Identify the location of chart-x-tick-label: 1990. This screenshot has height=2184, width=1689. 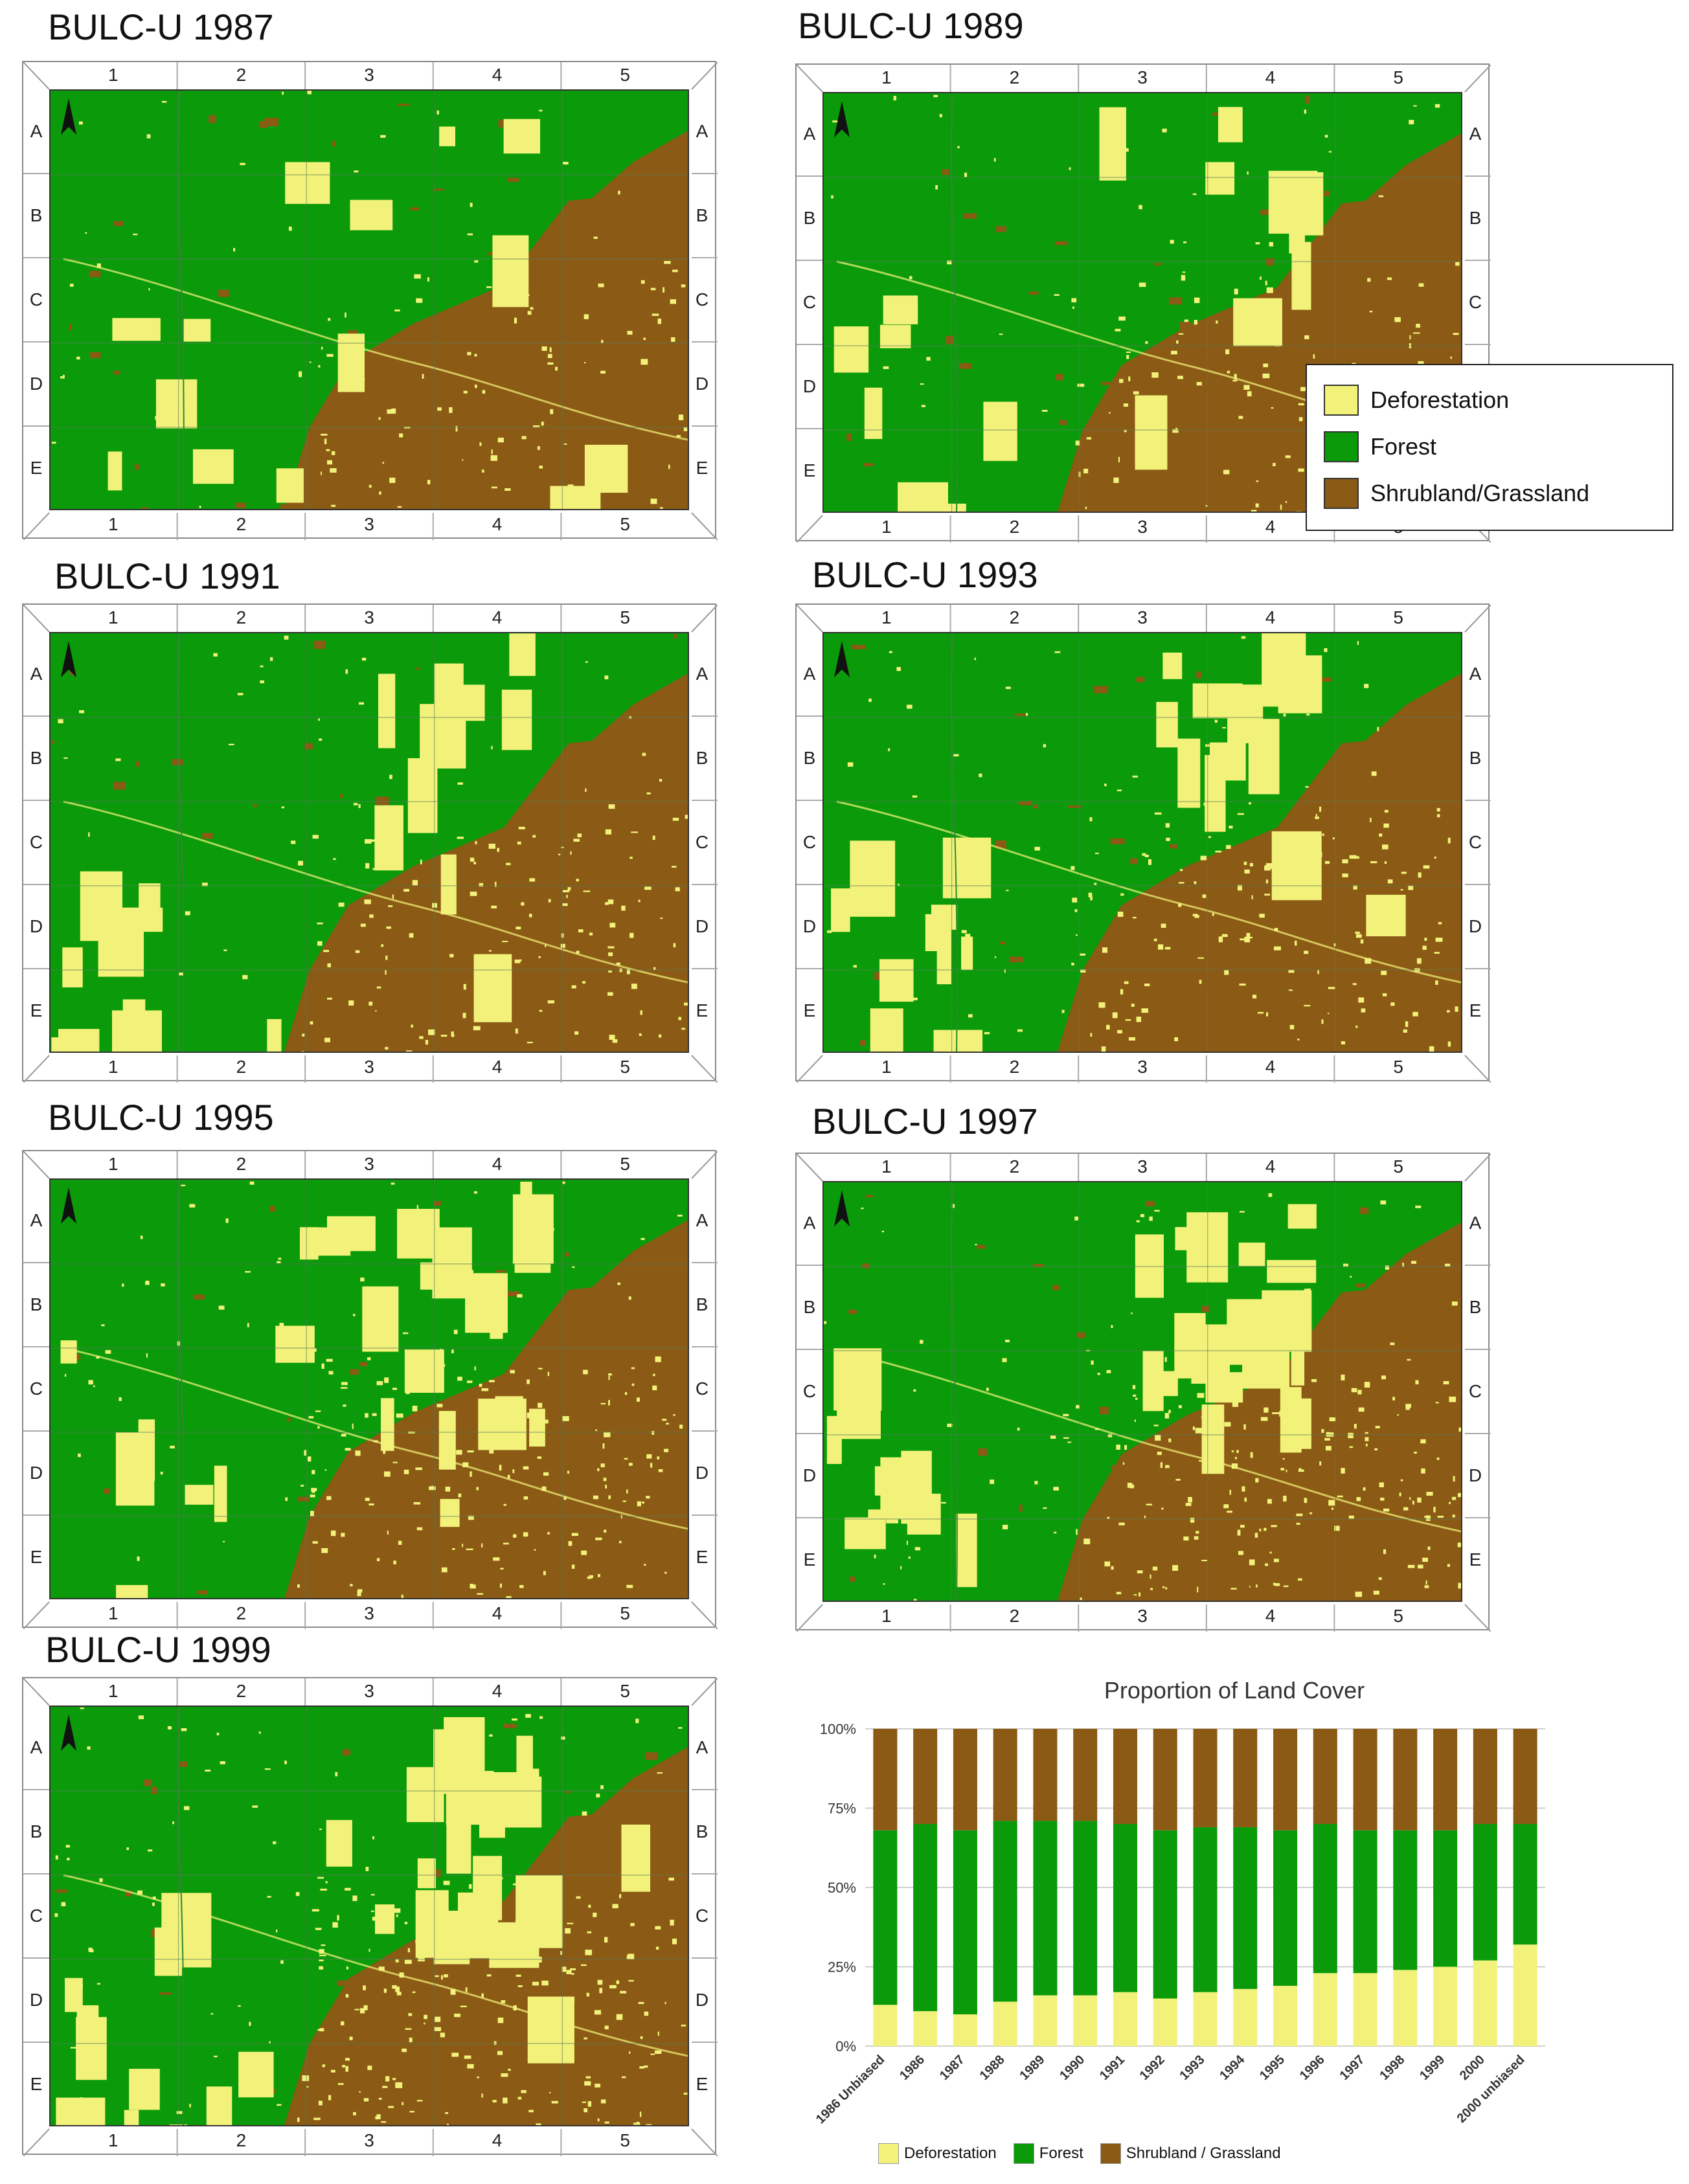
(1072, 2068).